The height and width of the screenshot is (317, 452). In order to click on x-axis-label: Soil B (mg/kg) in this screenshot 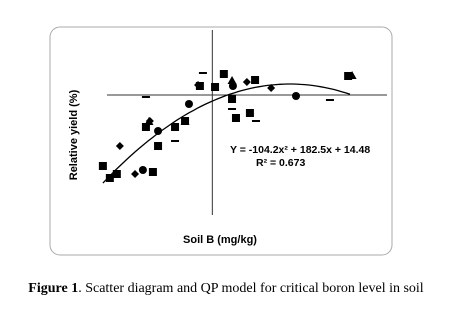, I will do `click(220, 240)`.